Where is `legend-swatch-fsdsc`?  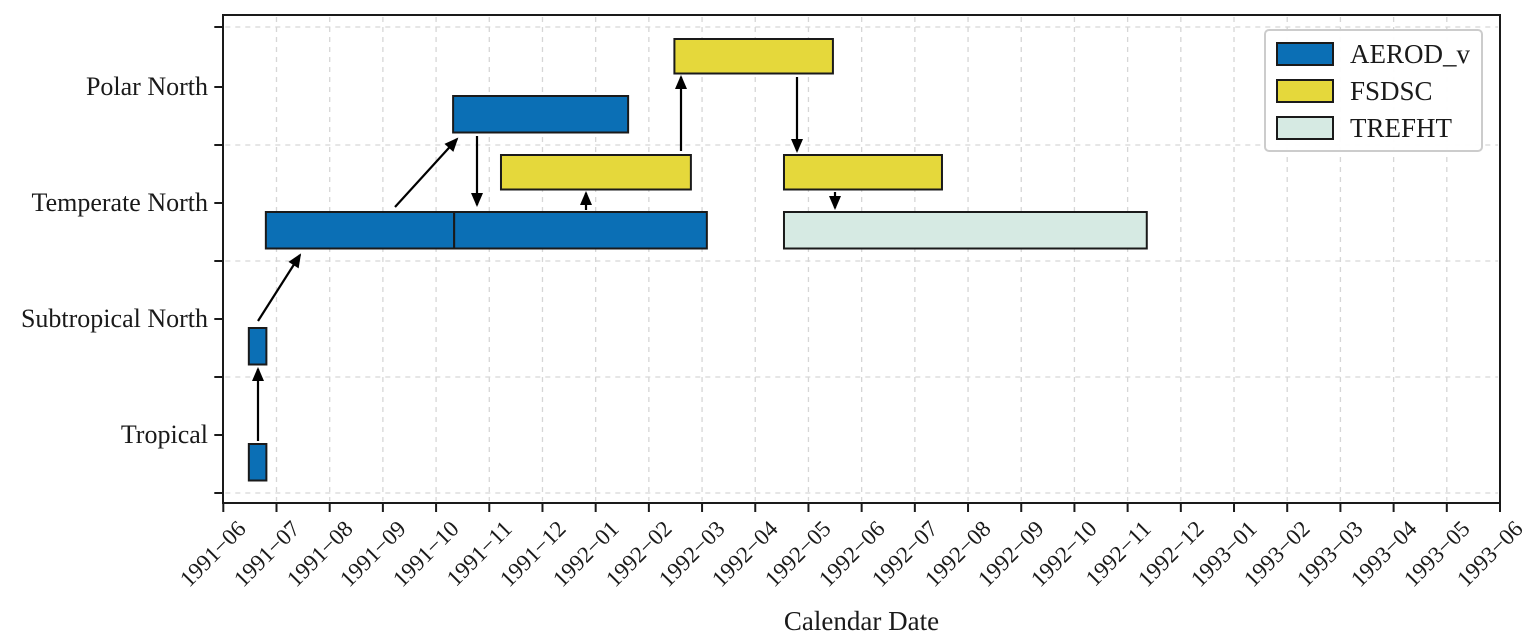
legend-swatch-fsdsc is located at coordinates (1305, 90).